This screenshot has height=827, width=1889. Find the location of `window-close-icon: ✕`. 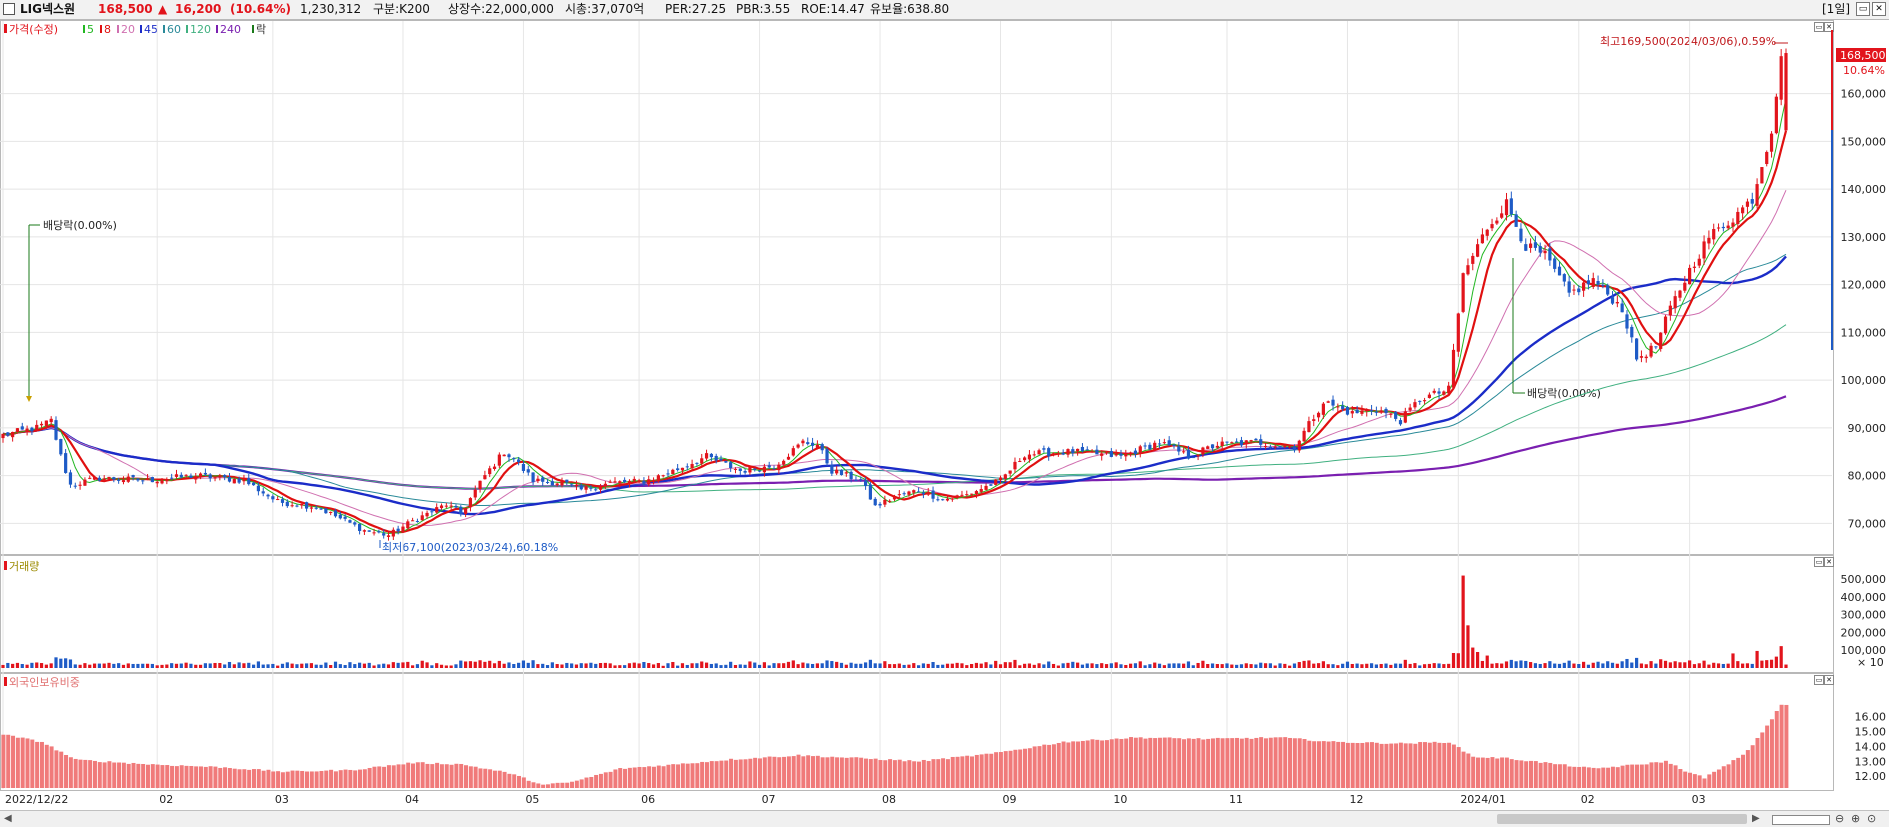

window-close-icon: ✕ is located at coordinates (1879, 9).